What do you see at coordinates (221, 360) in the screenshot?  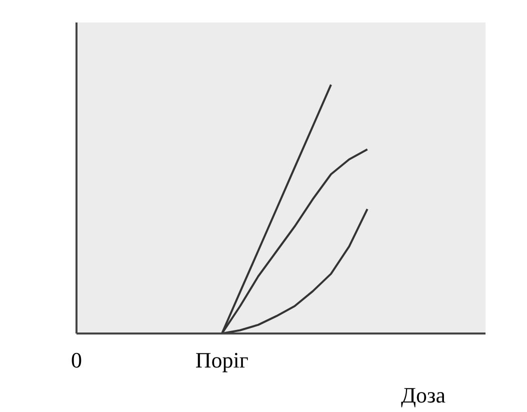 I see `x-tick-label: Поріг` at bounding box center [221, 360].